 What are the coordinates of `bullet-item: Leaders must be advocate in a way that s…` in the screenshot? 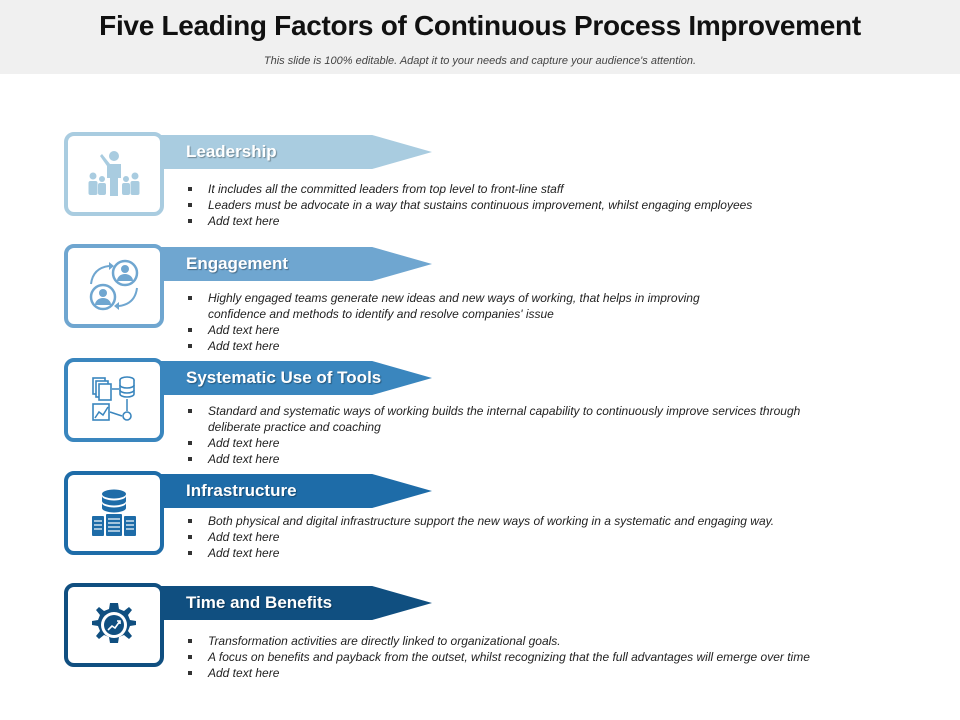 It's located at (469, 205).